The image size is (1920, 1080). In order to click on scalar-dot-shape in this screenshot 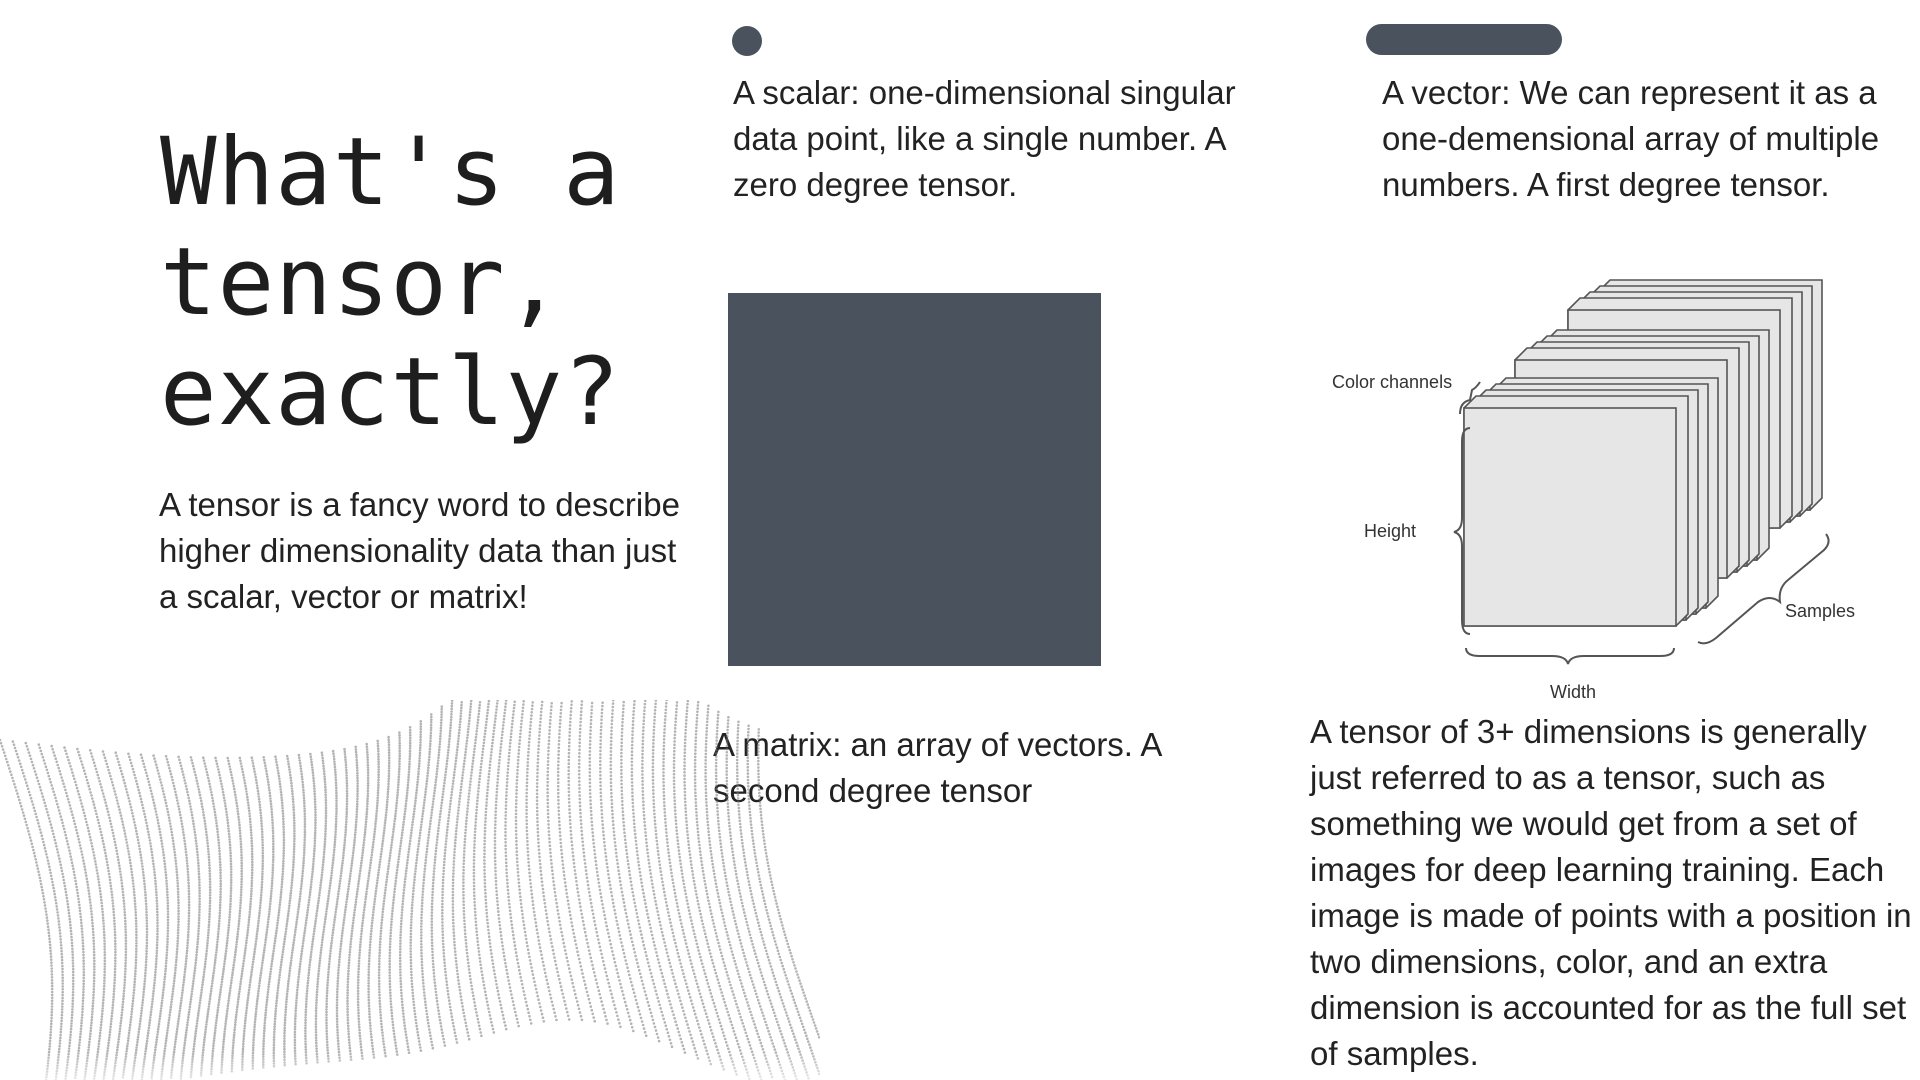, I will do `click(747, 41)`.